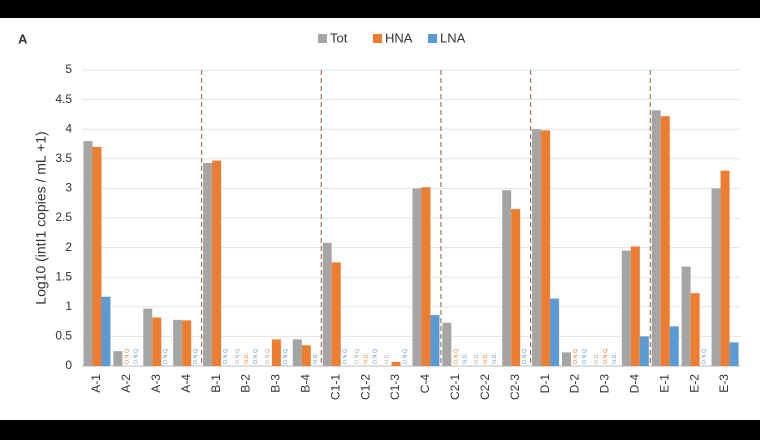  I want to click on y-tick-label: 1.5, so click(63, 276).